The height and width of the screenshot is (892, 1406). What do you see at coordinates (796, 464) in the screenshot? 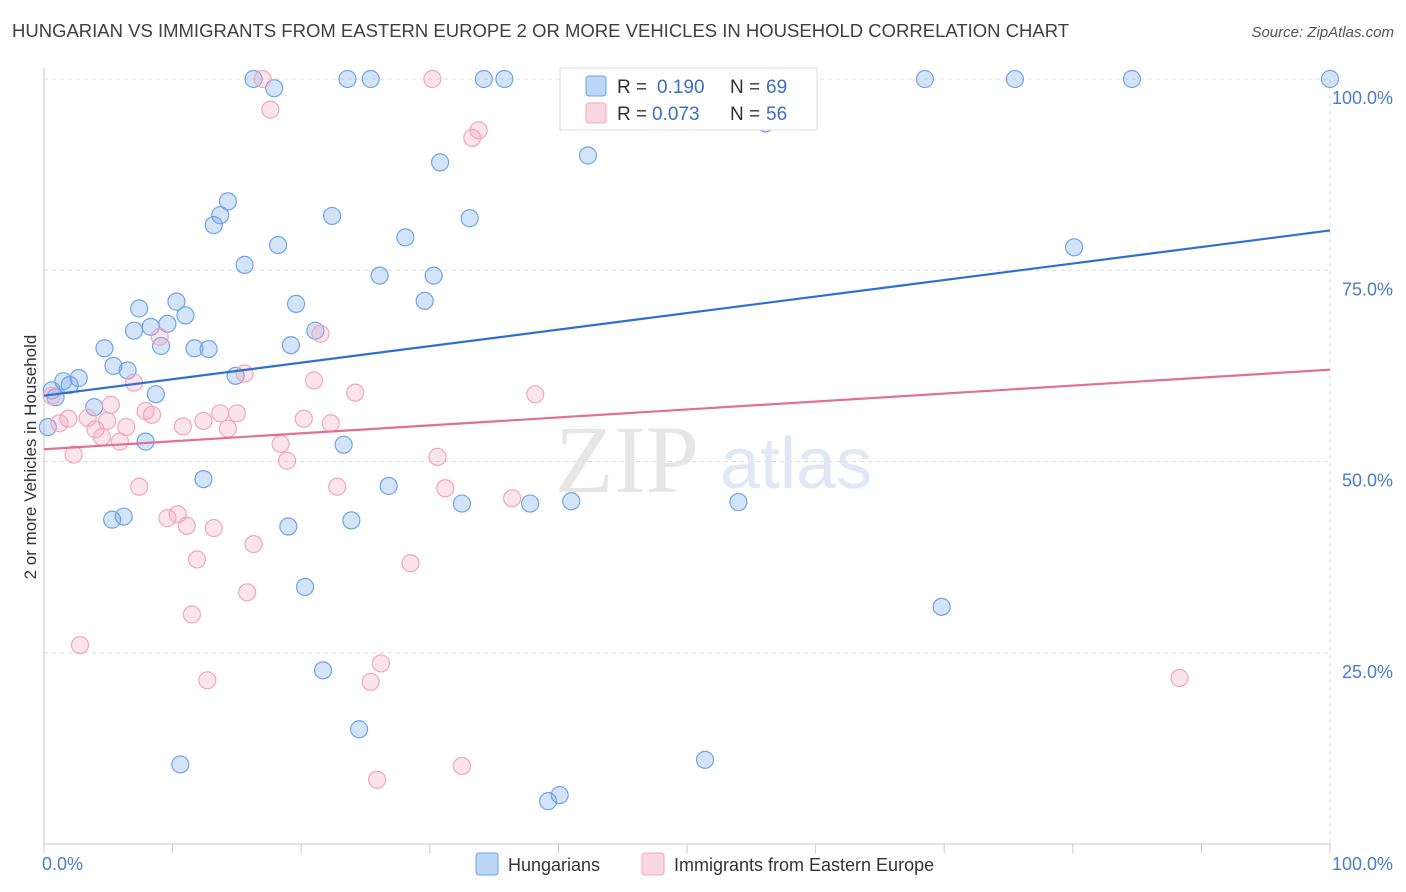
I see `watermark-atlas: atlas` at bounding box center [796, 464].